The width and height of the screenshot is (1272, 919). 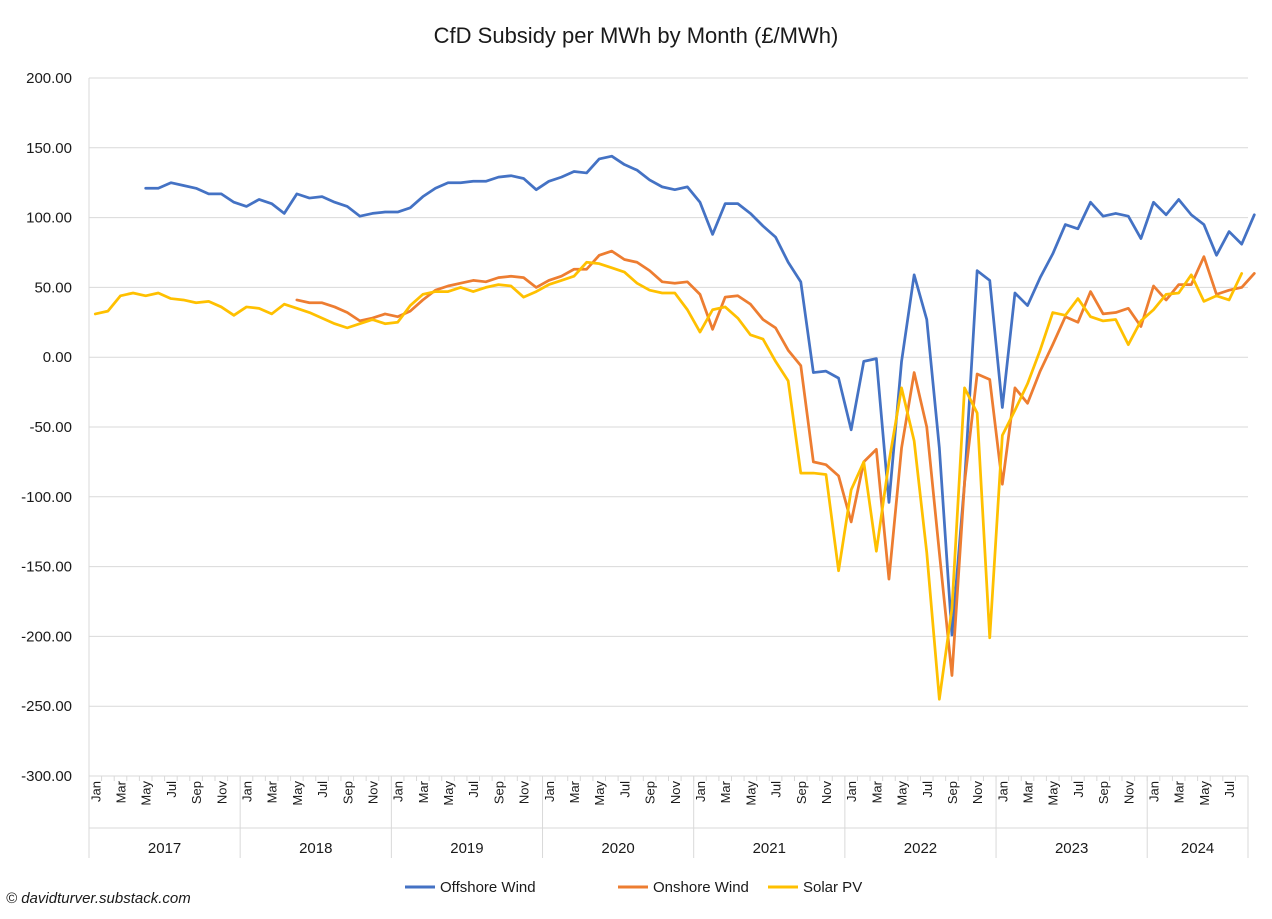 I want to click on y-tick-label: 0.00, so click(x=57, y=357).